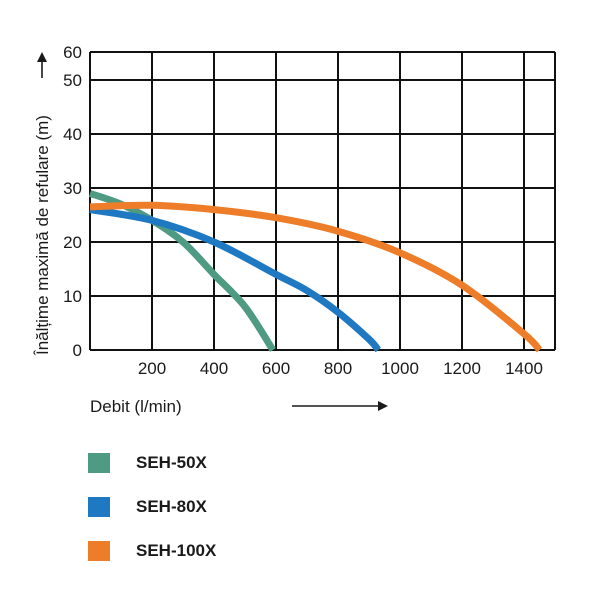 This screenshot has height=600, width=600. I want to click on legend-label: SEH-50X, so click(171, 462).